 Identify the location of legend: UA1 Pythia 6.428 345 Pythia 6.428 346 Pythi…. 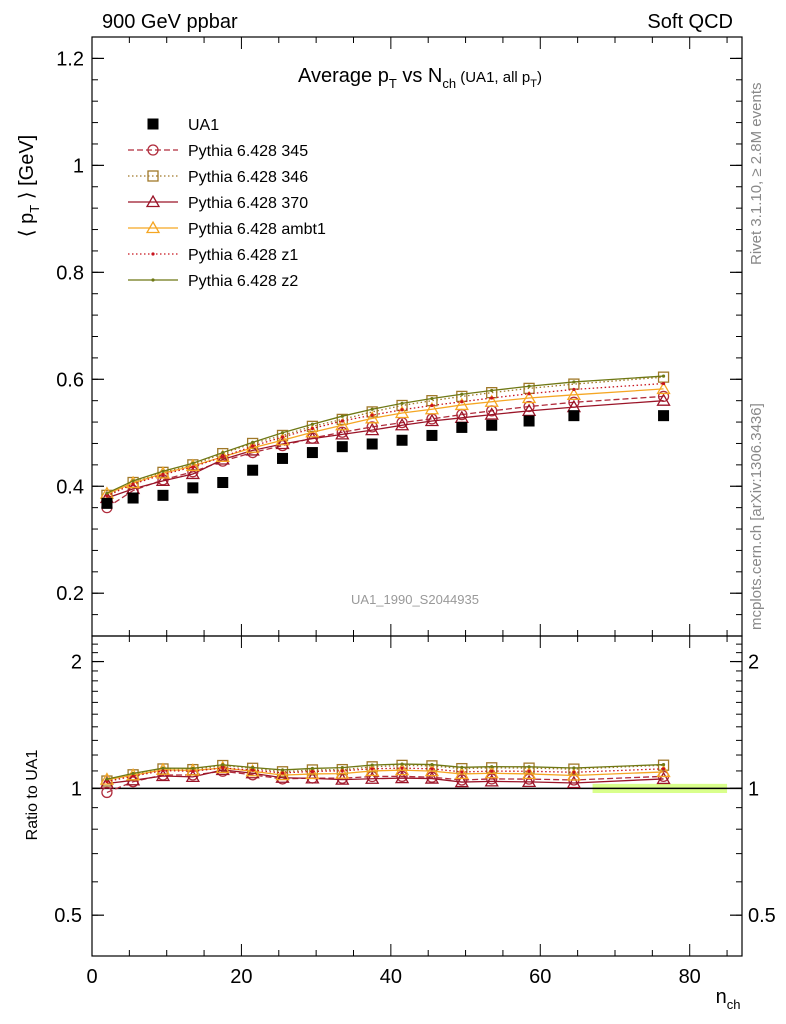
(227, 203).